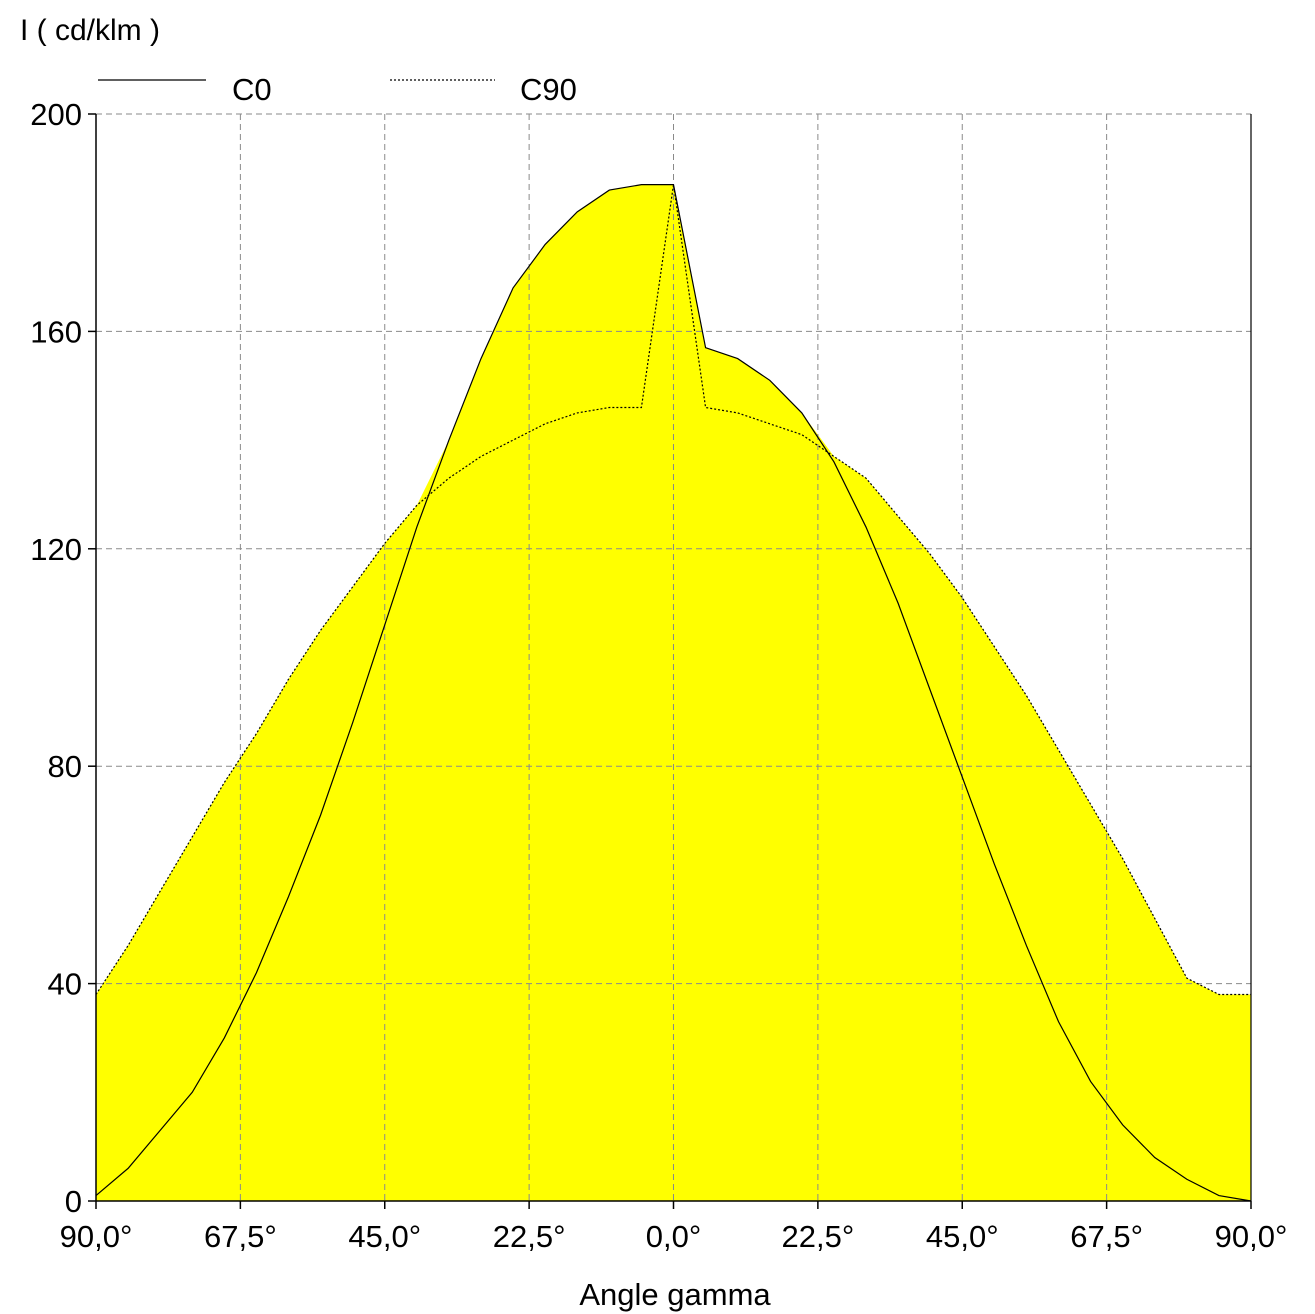 This screenshot has width=1315, height=1314. I want to click on y-tick-label: 40, so click(65, 984).